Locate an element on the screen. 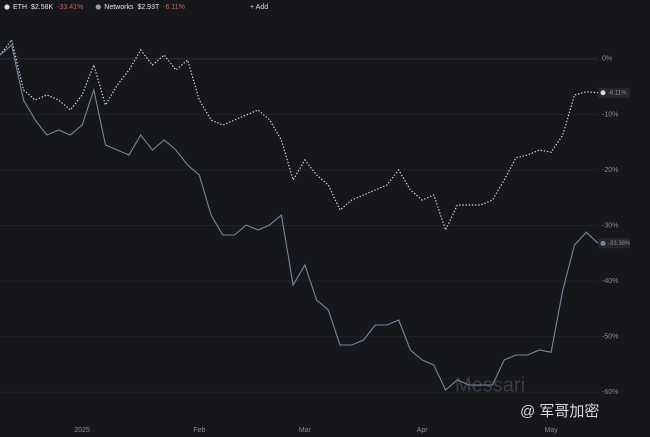 The height and width of the screenshot is (437, 650). y-tick-label: -50% is located at coordinates (610, 337).